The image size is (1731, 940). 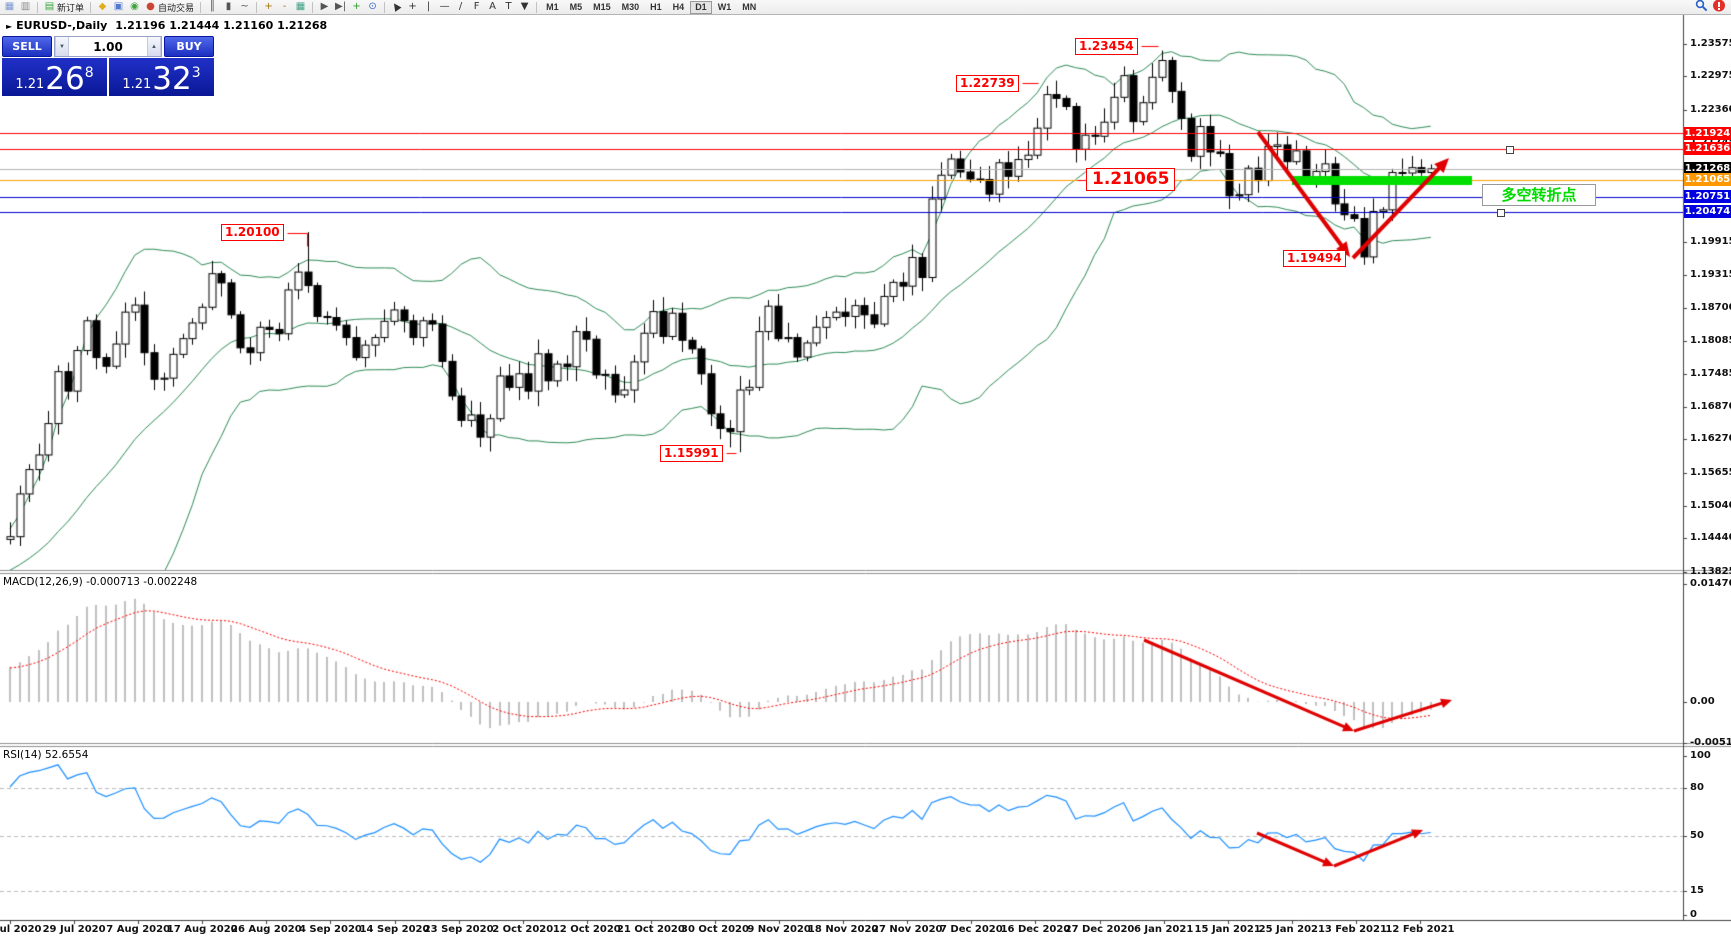 What do you see at coordinates (9, 26) in the screenshot?
I see `chart-marker-icon: ►` at bounding box center [9, 26].